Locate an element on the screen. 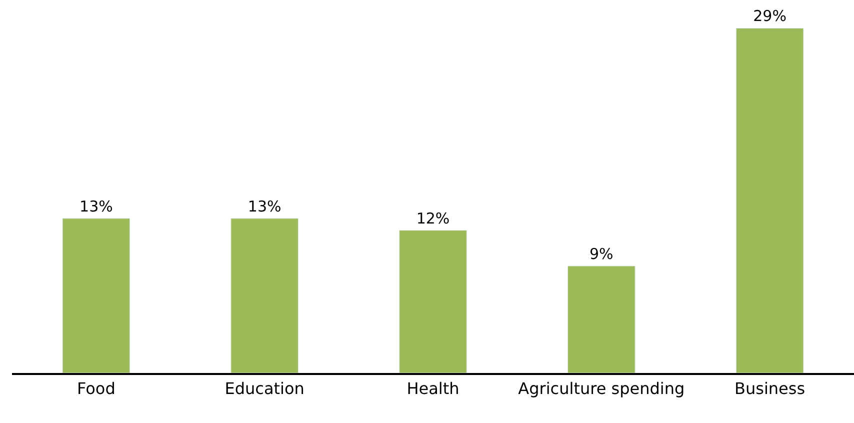 The image size is (854, 423). data-label: 29% is located at coordinates (769, 16).